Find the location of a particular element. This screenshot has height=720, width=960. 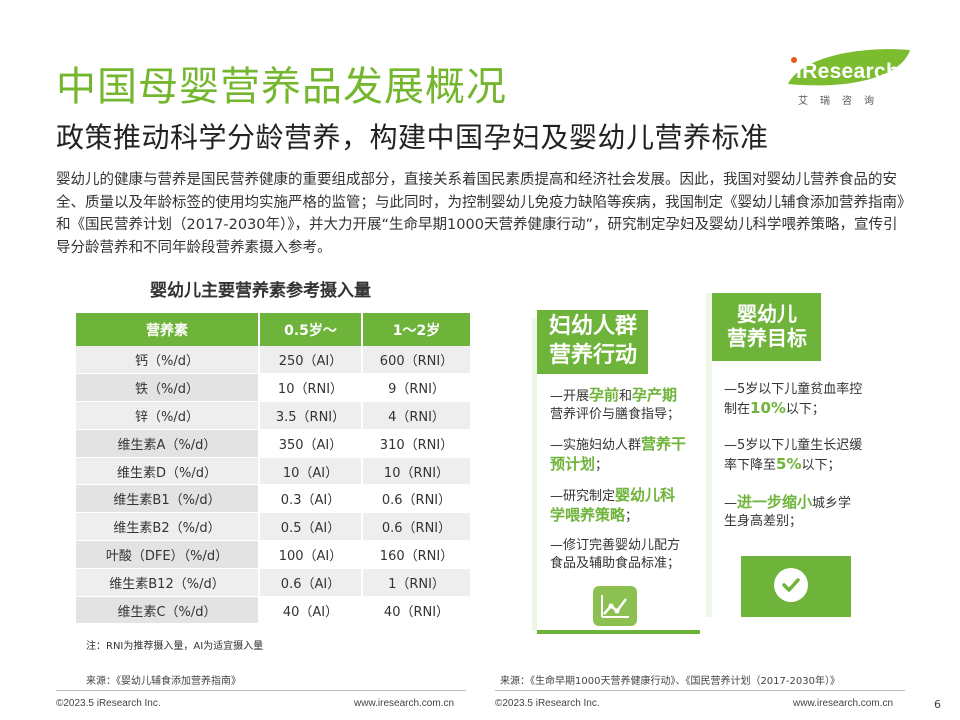

table-row: 锌（%/d） 3.5（RNI） 4（RNI） is located at coordinates (273, 415).